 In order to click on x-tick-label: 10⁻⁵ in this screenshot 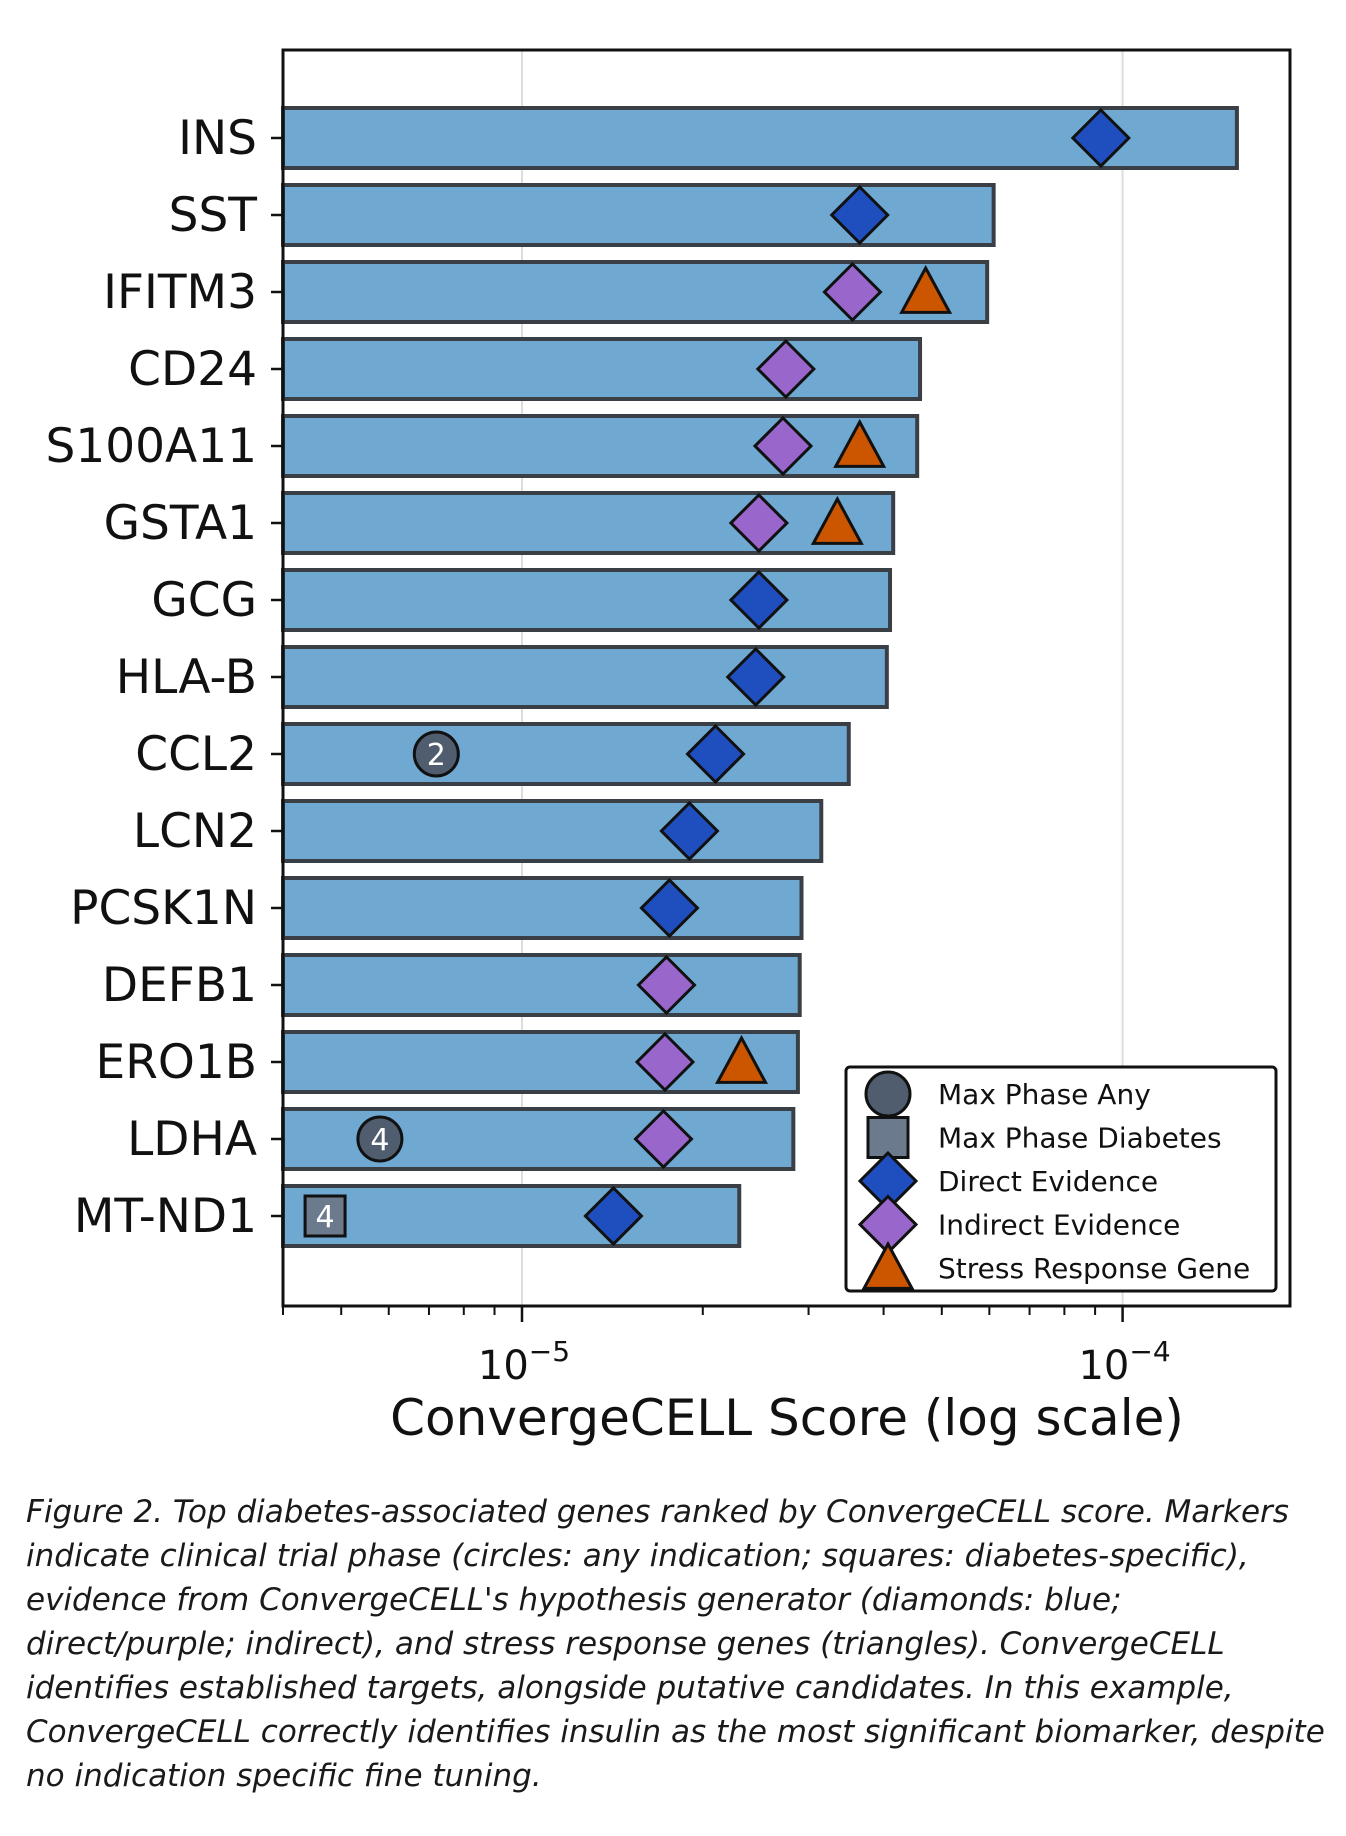, I will do `click(524, 1362)`.